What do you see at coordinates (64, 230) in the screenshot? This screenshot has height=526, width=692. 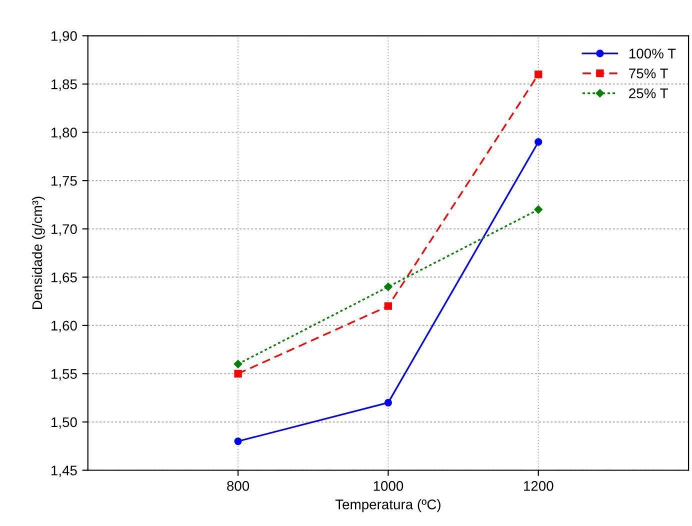 I see `y-tick-label: 1,70` at bounding box center [64, 230].